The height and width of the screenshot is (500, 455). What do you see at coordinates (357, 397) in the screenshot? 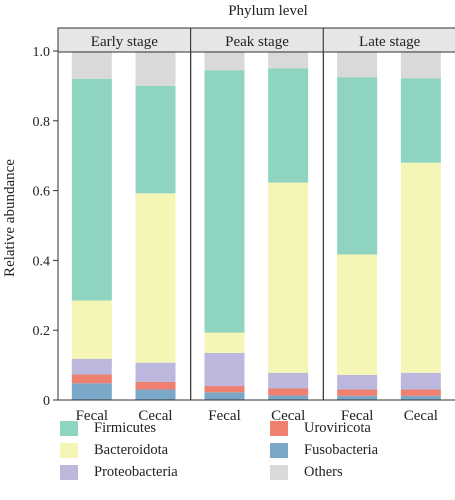
I see `bar-late-stage-fecal-fusobacteria` at bounding box center [357, 397].